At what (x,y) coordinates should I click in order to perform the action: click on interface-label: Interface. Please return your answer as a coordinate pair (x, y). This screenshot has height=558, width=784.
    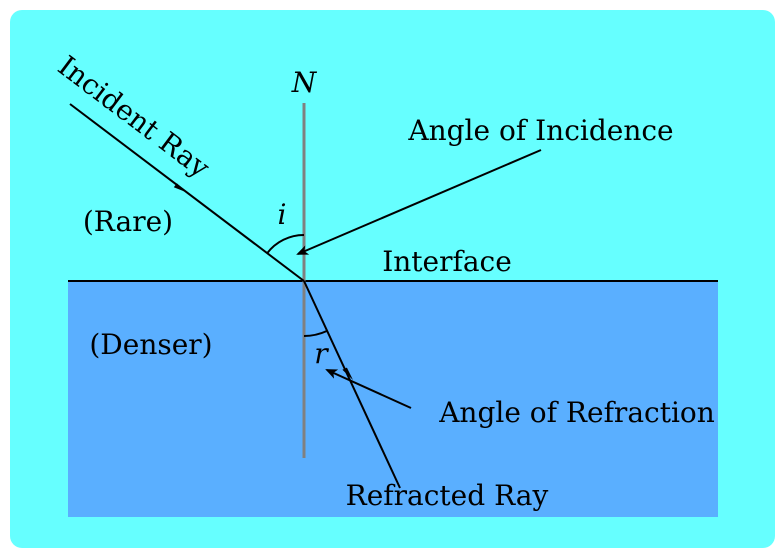
    Looking at the image, I should click on (447, 261).